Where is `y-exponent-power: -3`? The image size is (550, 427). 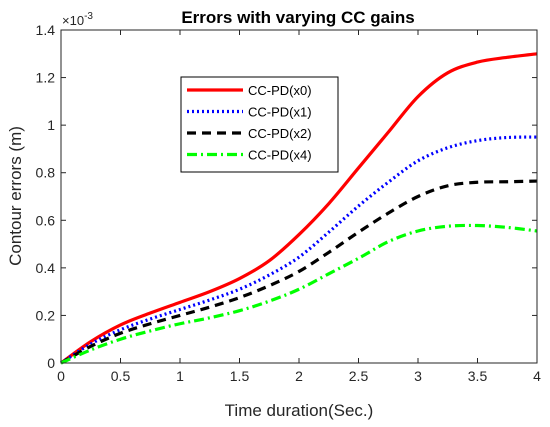
y-exponent-power: -3 is located at coordinates (88, 16).